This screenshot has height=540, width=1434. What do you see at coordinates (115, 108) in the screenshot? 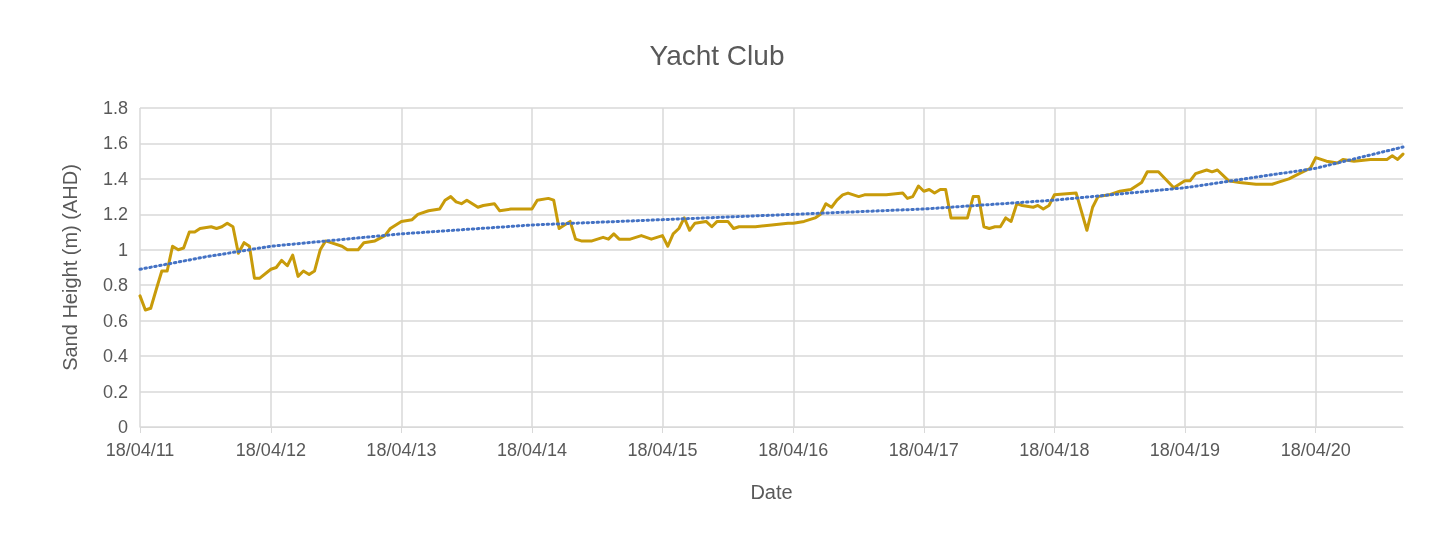
I see `y-tick-label: 1.8` at bounding box center [115, 108].